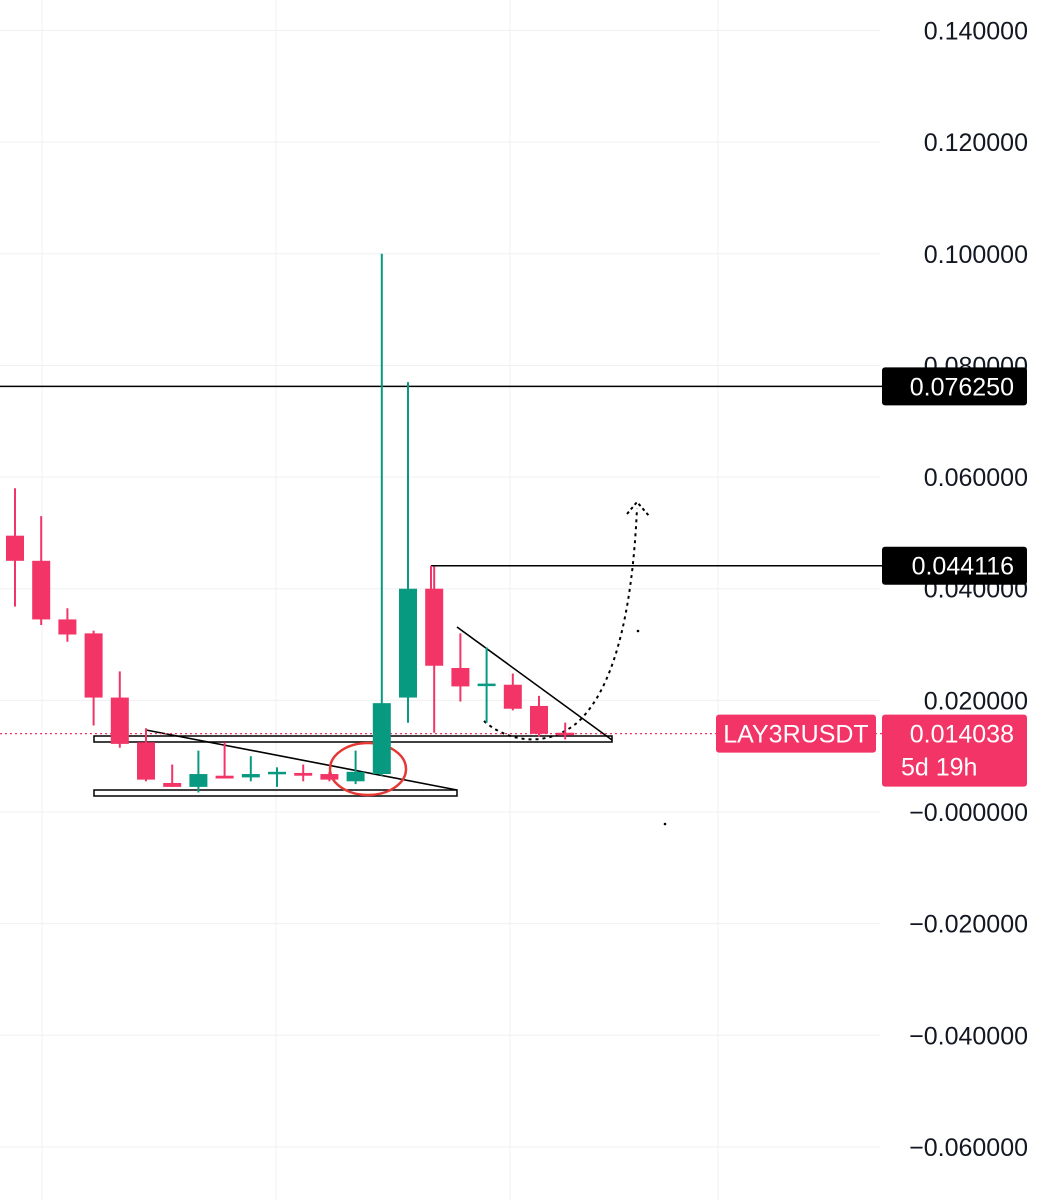  Describe the element at coordinates (968, 813) in the screenshot. I see `y-tick-label: −0.000000` at that location.